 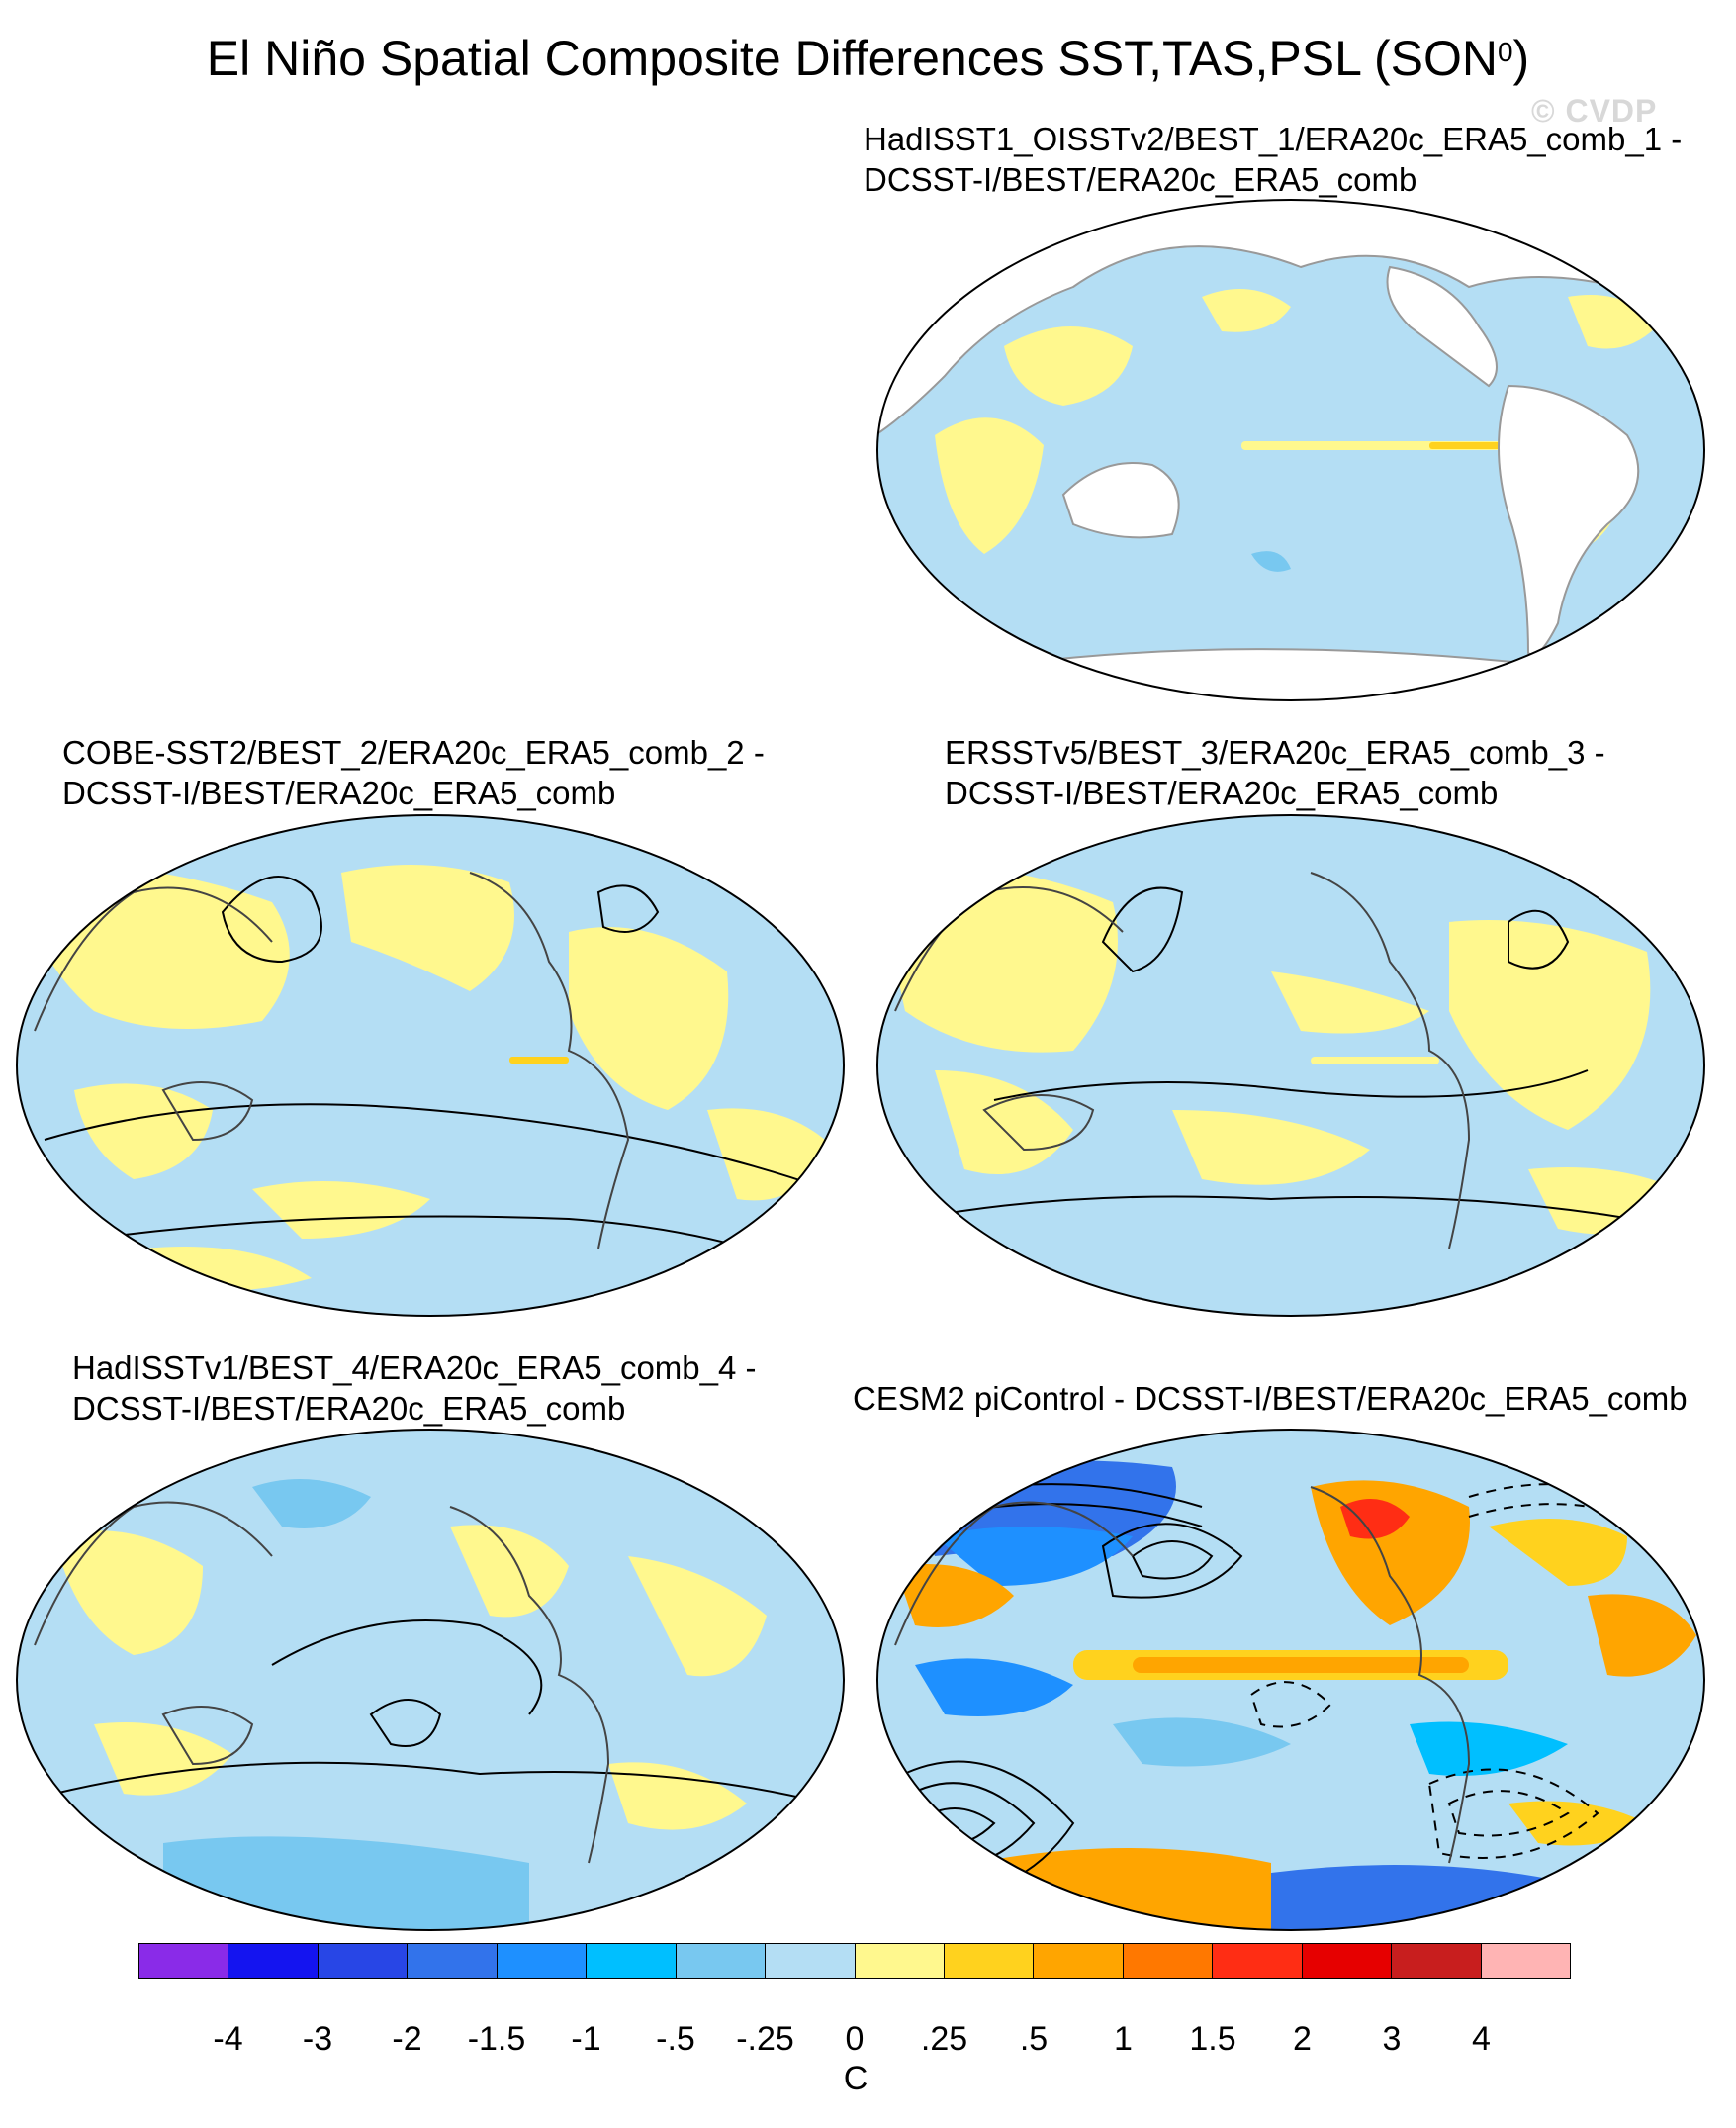 I want to click on colorbar-tick-label: 1, so click(x=1123, y=2039).